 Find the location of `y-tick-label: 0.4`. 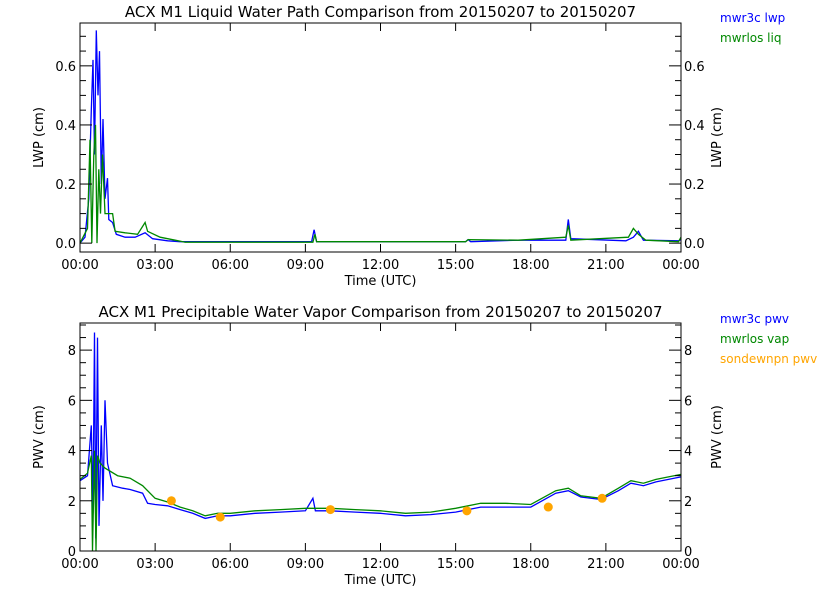

y-tick-label: 0.4 is located at coordinates (65, 126).